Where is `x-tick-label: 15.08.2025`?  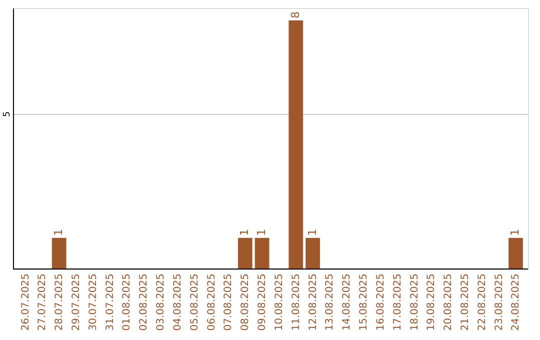
x-tick-label: 15.08.2025 is located at coordinates (364, 302).